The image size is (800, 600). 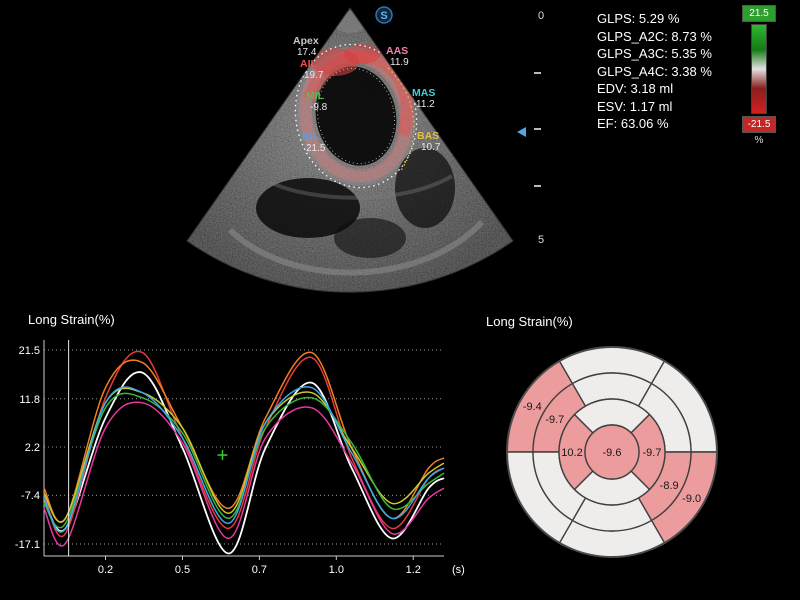 What do you see at coordinates (691, 499) in the screenshot?
I see `bullseye-segment-value: -9.0` at bounding box center [691, 499].